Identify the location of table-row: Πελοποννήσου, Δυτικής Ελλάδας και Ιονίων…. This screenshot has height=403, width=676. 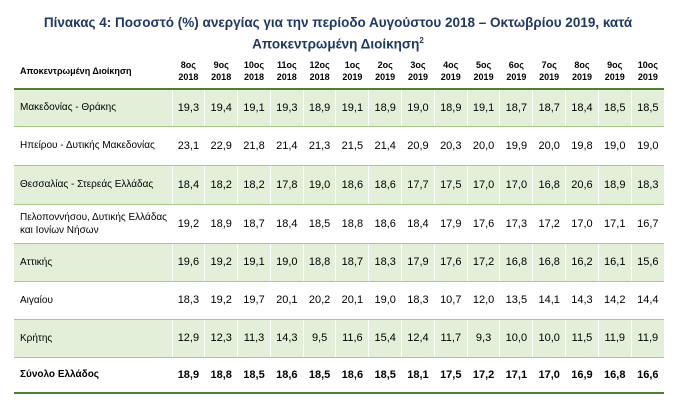
(339, 224).